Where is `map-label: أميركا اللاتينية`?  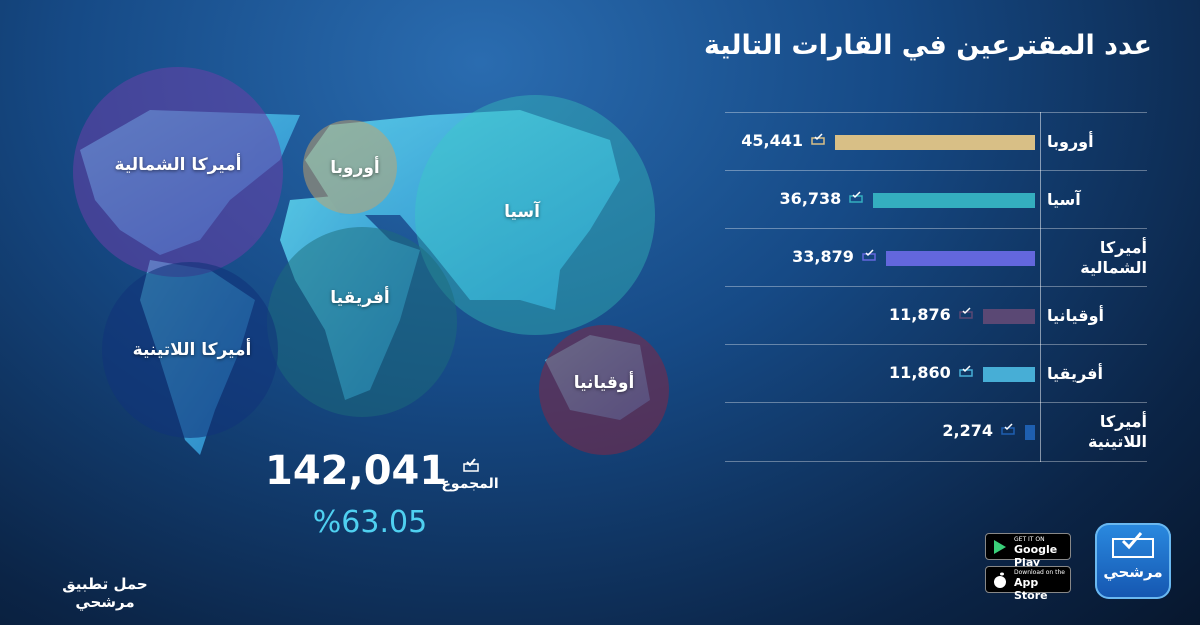
map-label: أميركا اللاتينية is located at coordinates (192, 350).